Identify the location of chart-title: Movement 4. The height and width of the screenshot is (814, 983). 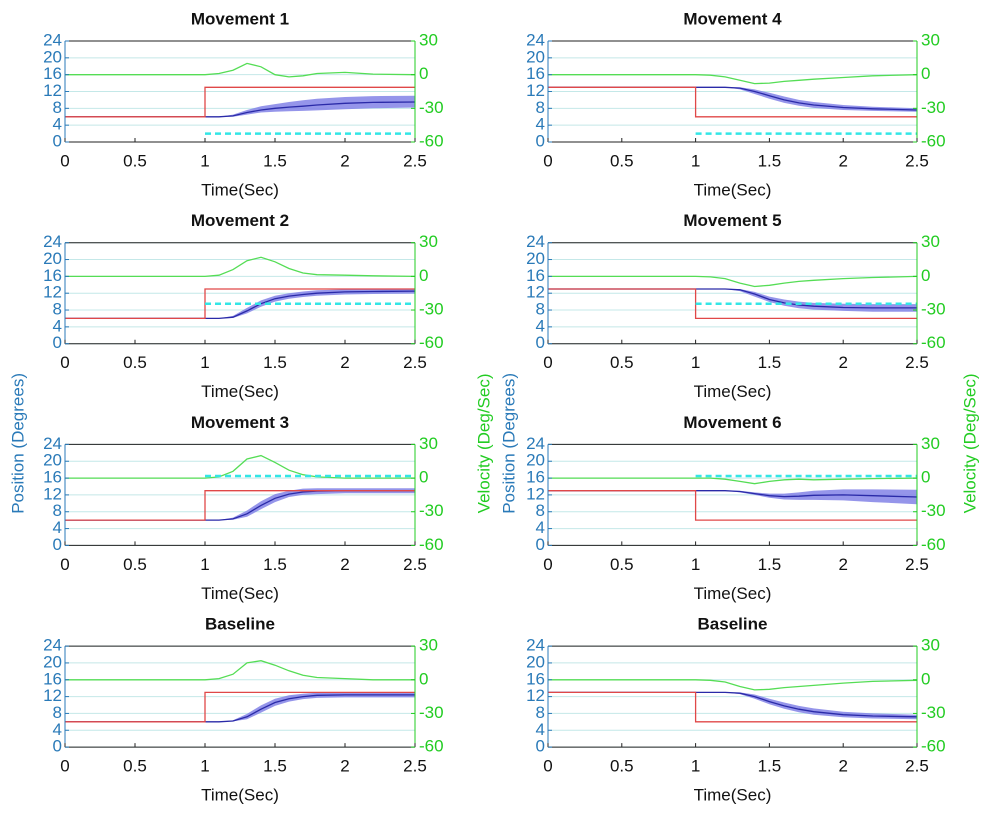
(732, 18).